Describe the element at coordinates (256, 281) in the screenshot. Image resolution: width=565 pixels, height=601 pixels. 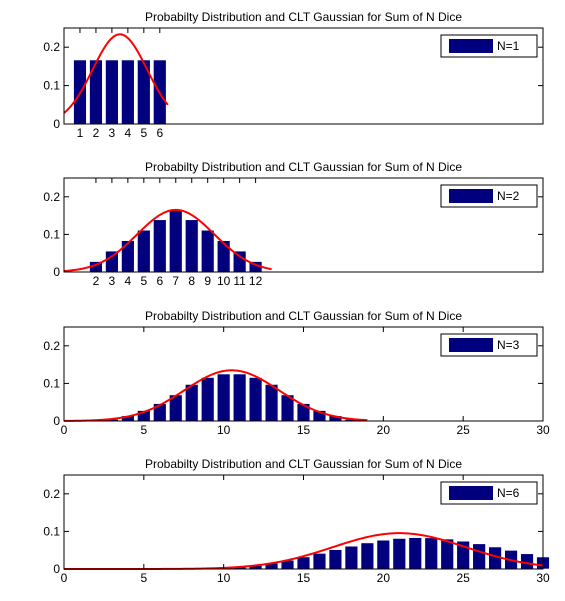
I see `x-tick-label: 12` at that location.